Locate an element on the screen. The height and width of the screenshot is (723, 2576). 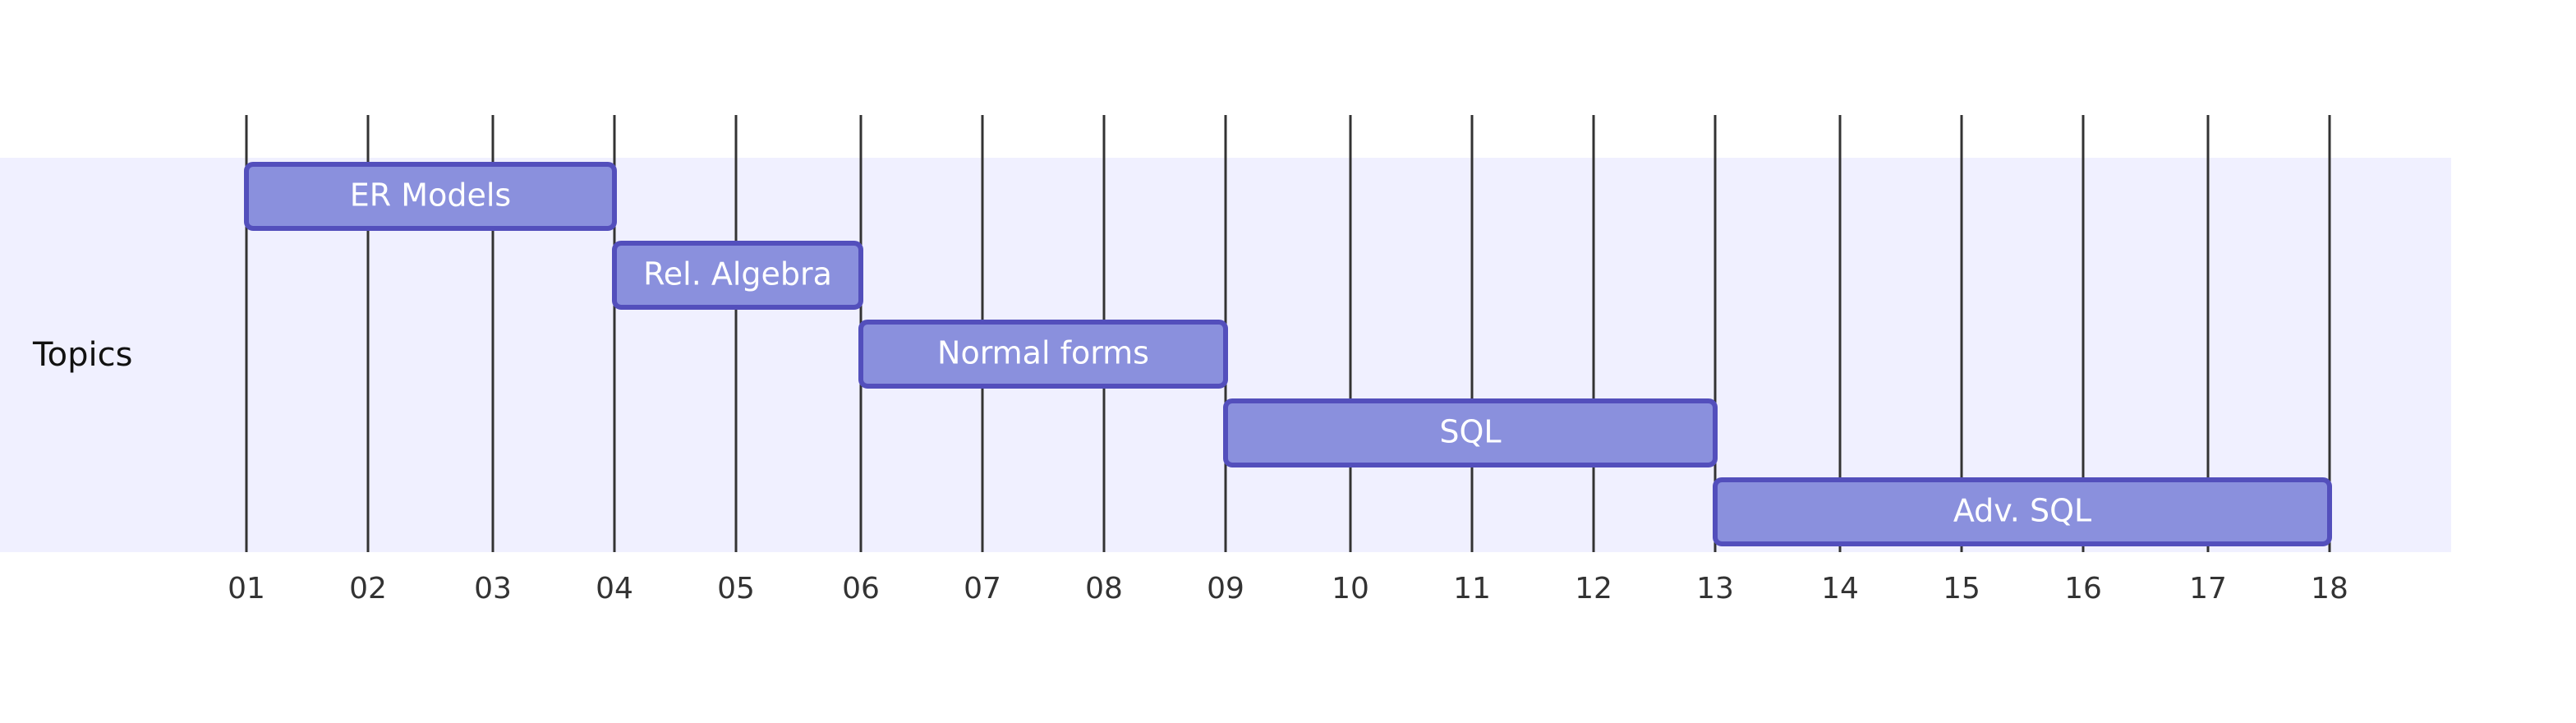
x-tick-label: 06 is located at coordinates (861, 589).